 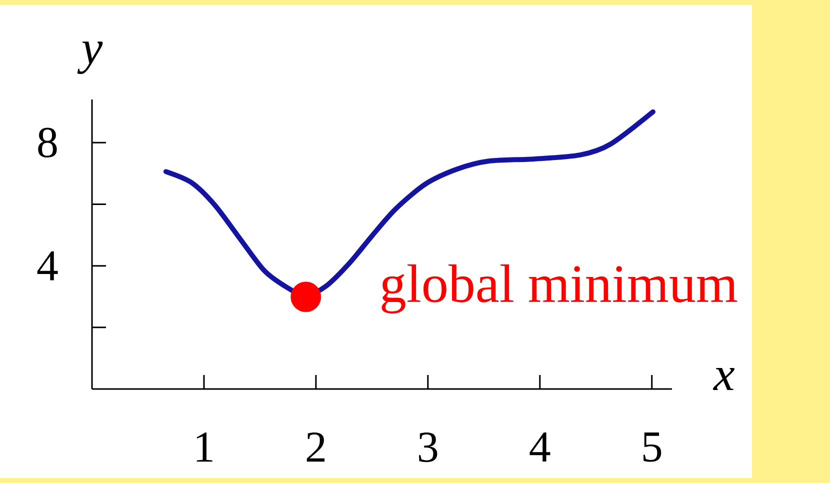 I want to click on x-tick-label: 2, so click(x=315, y=447).